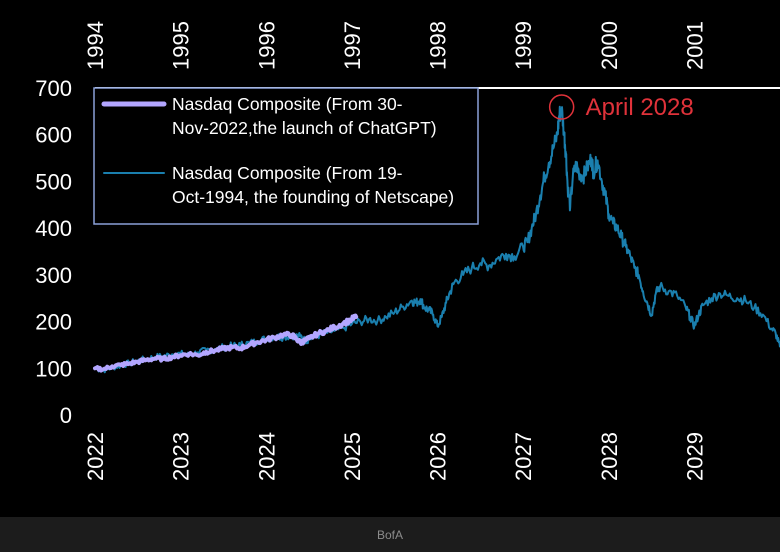 The width and height of the screenshot is (780, 552). Describe the element at coordinates (53, 368) in the screenshot. I see `y-tick-label: 100` at that location.